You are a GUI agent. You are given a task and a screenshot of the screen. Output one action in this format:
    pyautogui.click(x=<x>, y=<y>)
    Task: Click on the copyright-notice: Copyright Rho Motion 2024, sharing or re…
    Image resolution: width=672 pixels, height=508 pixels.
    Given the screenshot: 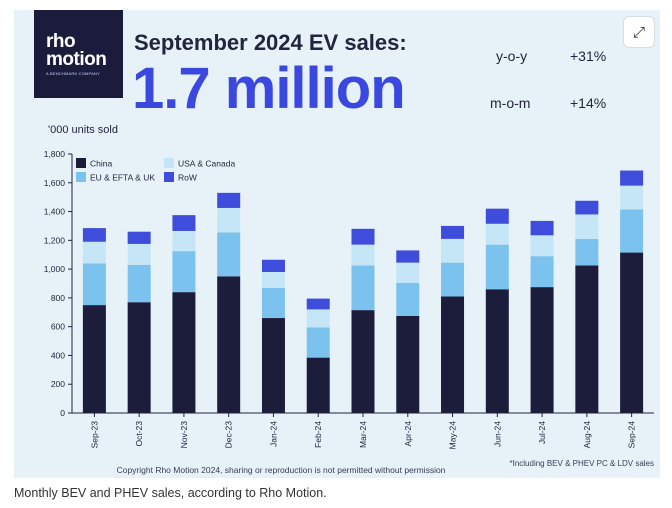 What is the action you would take?
    pyautogui.click(x=281, y=470)
    